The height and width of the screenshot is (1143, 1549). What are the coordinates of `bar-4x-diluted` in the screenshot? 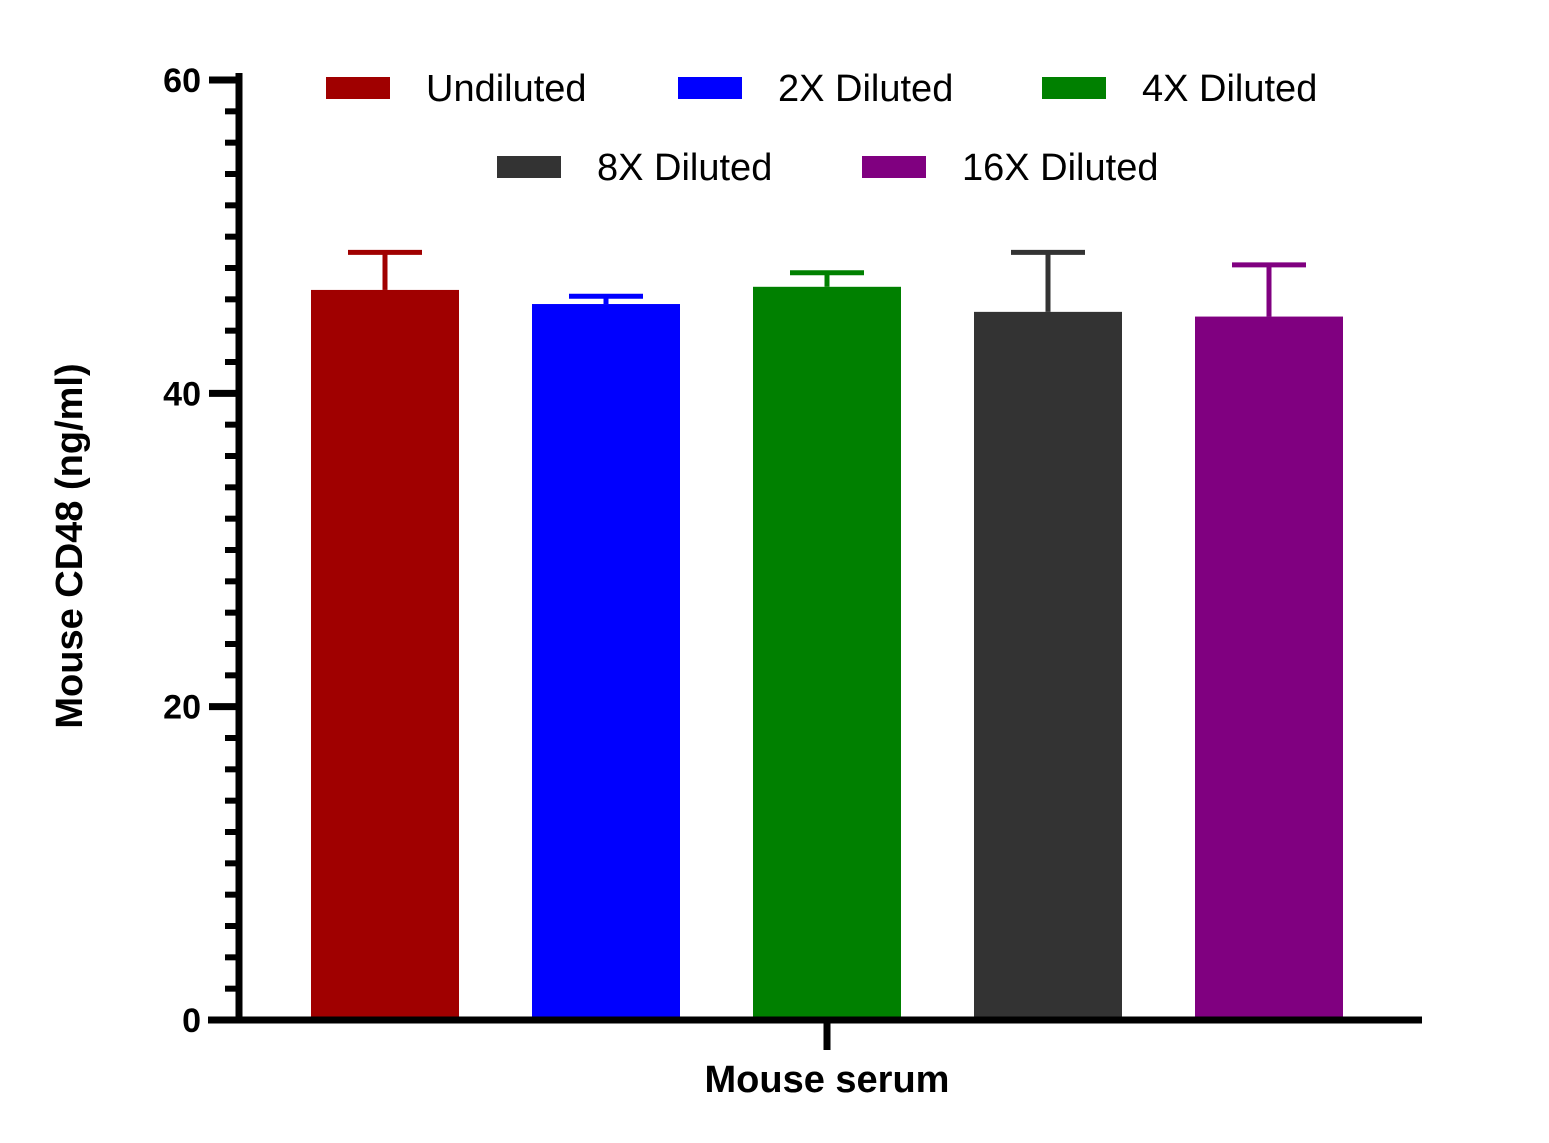 It's located at (827, 653).